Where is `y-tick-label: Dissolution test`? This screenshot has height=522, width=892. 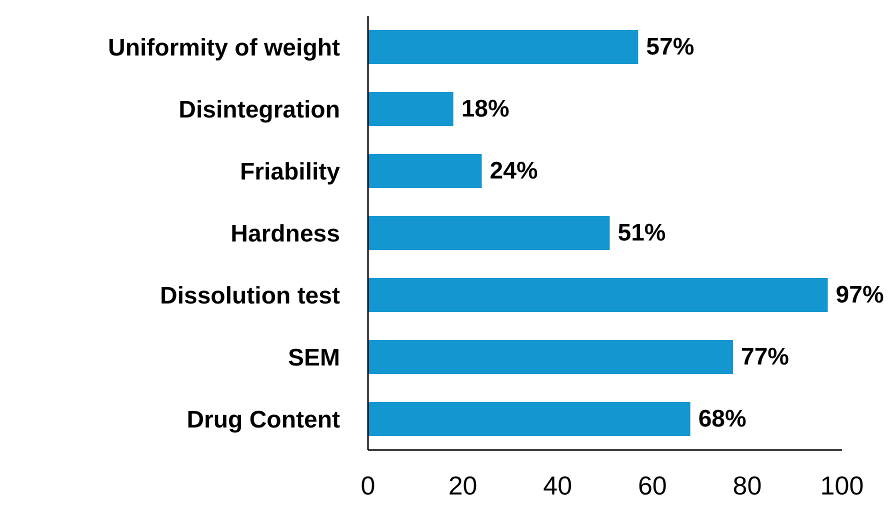 y-tick-label: Dissolution test is located at coordinates (250, 296).